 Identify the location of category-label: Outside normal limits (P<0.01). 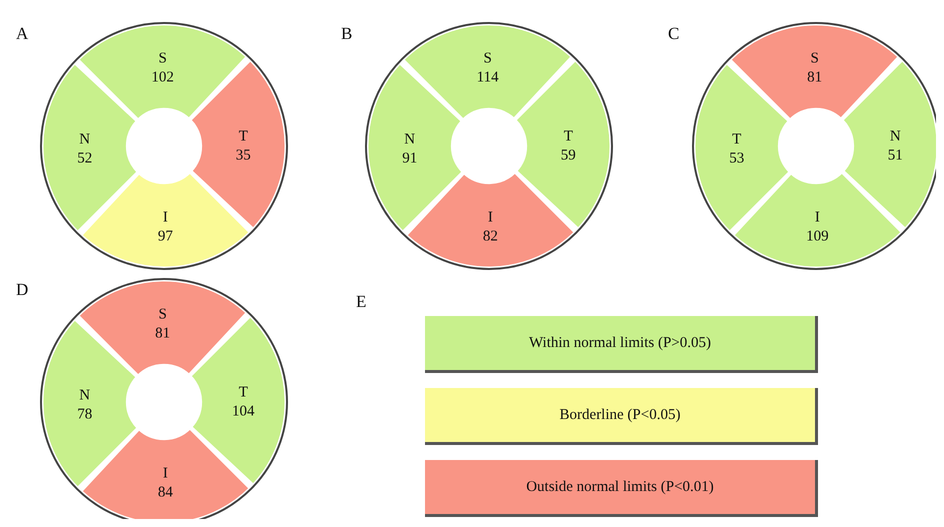
(621, 488).